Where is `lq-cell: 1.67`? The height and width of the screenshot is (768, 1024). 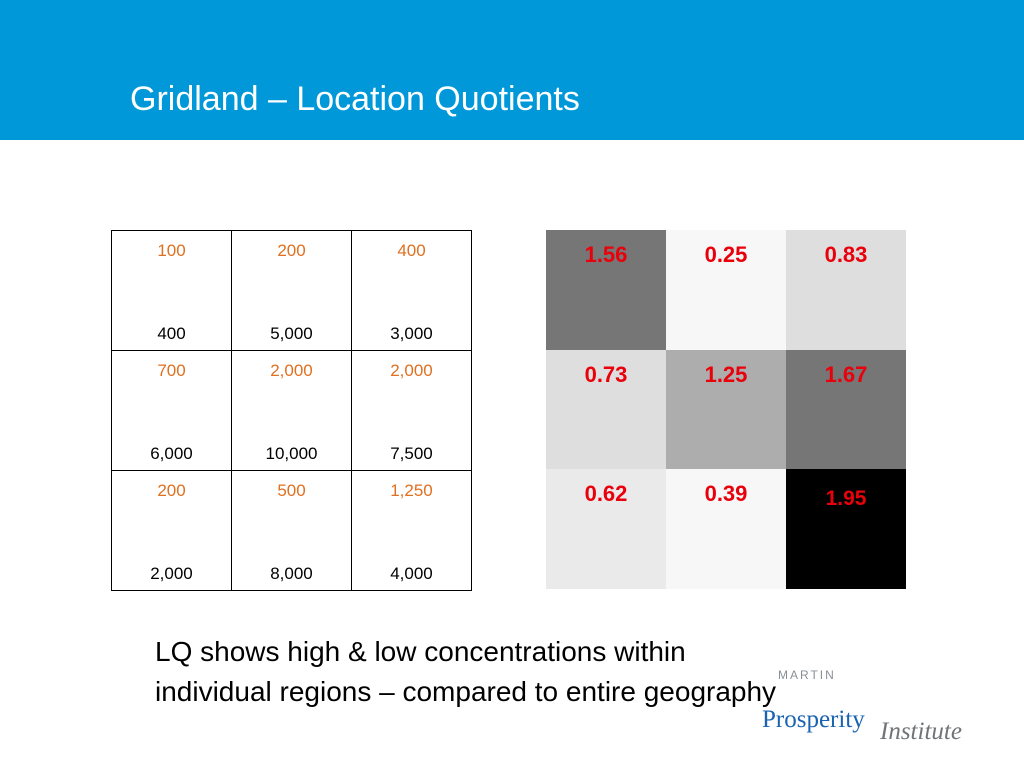
lq-cell: 1.67 is located at coordinates (846, 409).